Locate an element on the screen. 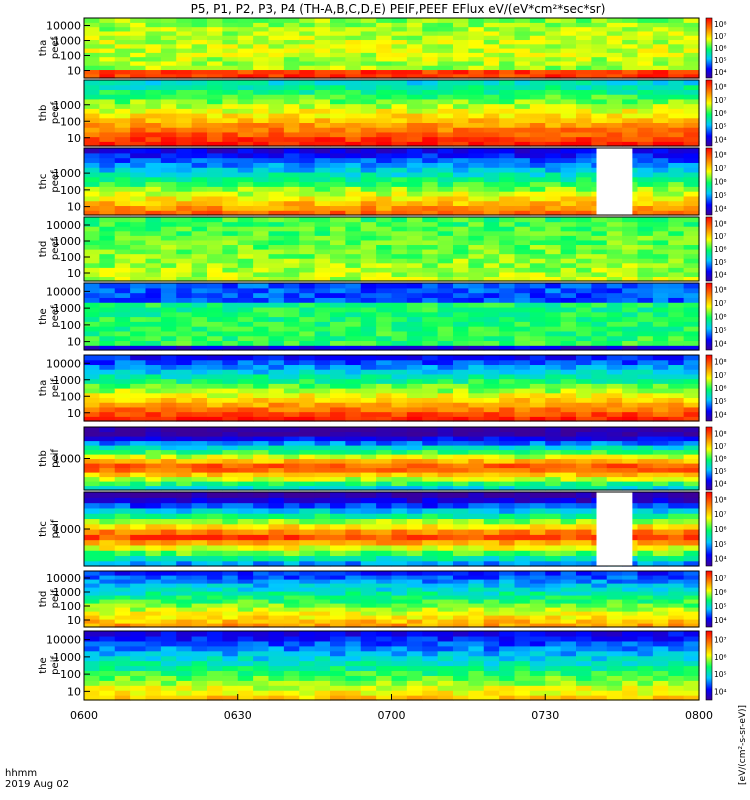 This screenshot has width=750, height=800. panel-thd-peef: 10 100 1000 10000 thd peef 10⁴ 10⁵ 10⁶ 10⁷ 10⁸ is located at coordinates (382, 249).